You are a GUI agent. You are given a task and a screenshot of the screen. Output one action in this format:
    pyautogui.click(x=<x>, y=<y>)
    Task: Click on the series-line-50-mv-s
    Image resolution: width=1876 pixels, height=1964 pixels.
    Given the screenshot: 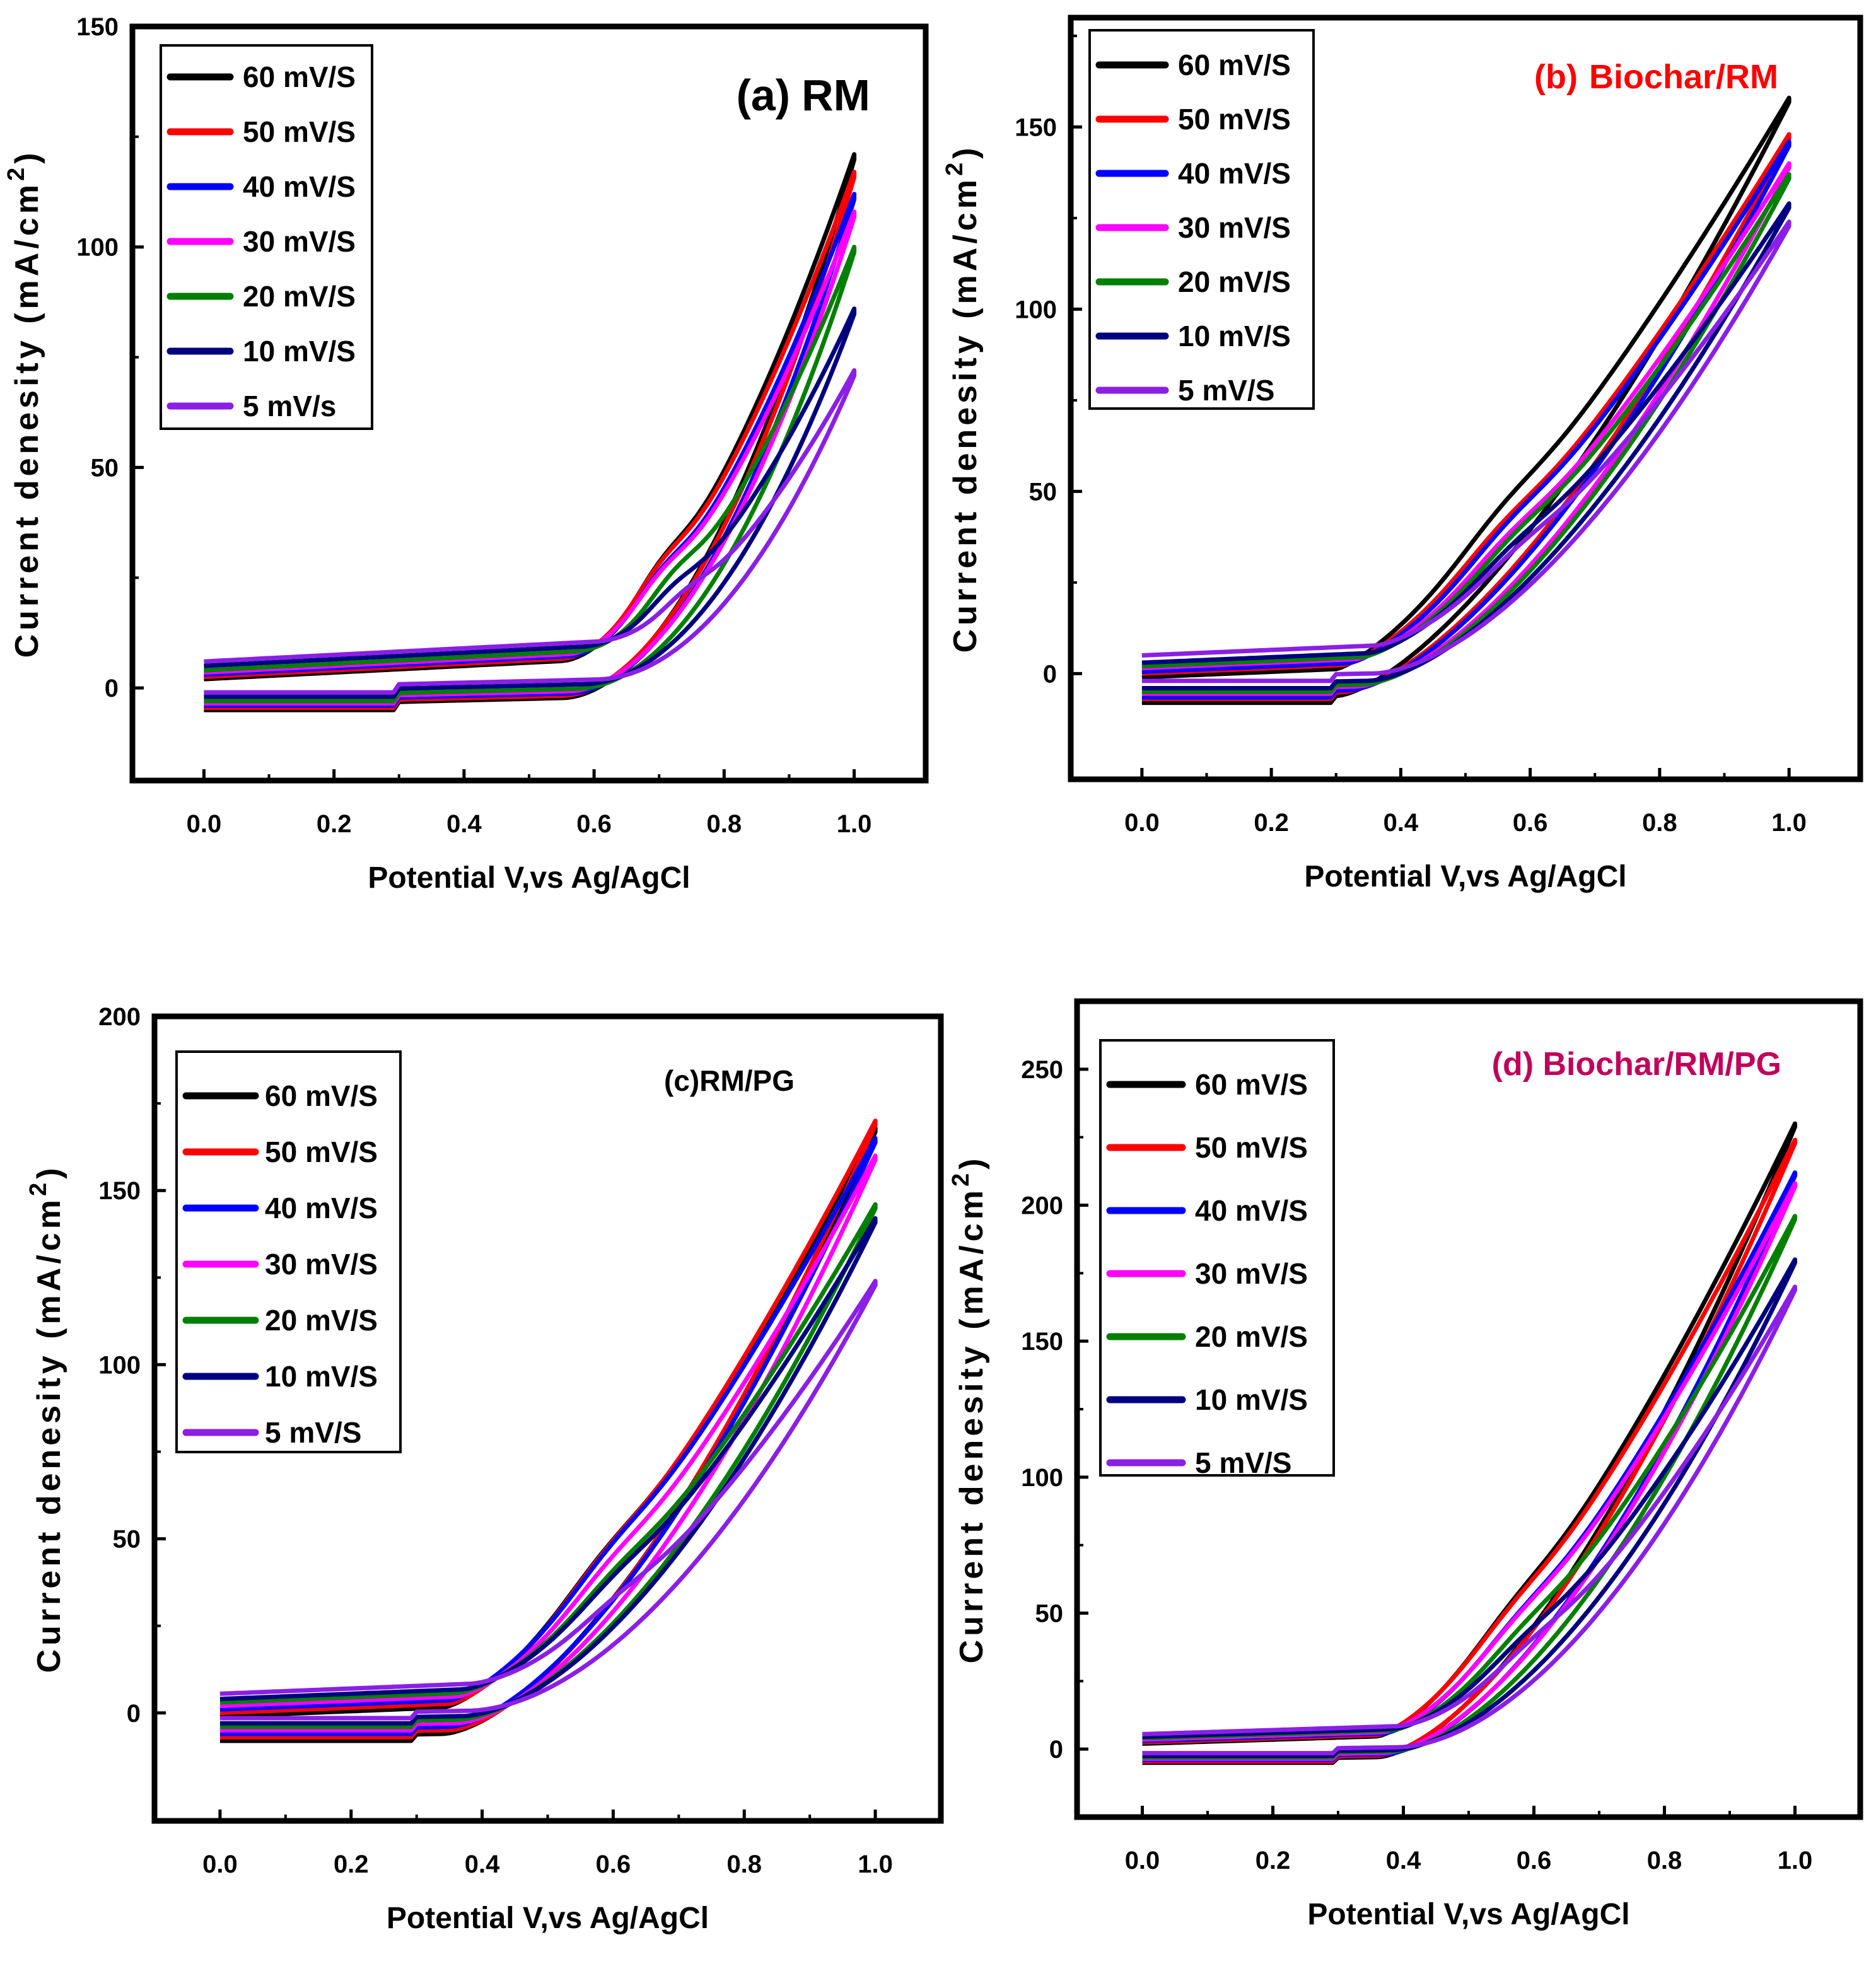 What is the action you would take?
    pyautogui.click(x=548, y=1429)
    